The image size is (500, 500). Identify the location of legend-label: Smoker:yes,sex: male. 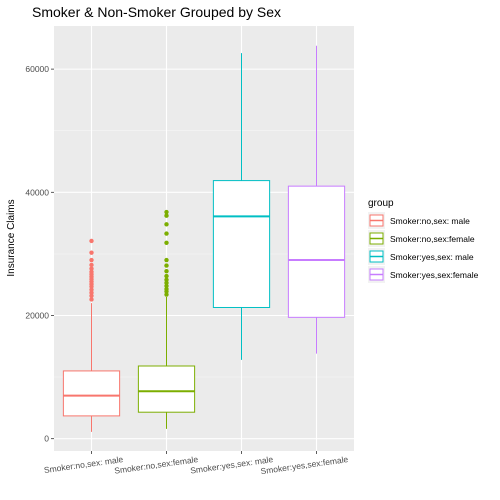
(432, 257).